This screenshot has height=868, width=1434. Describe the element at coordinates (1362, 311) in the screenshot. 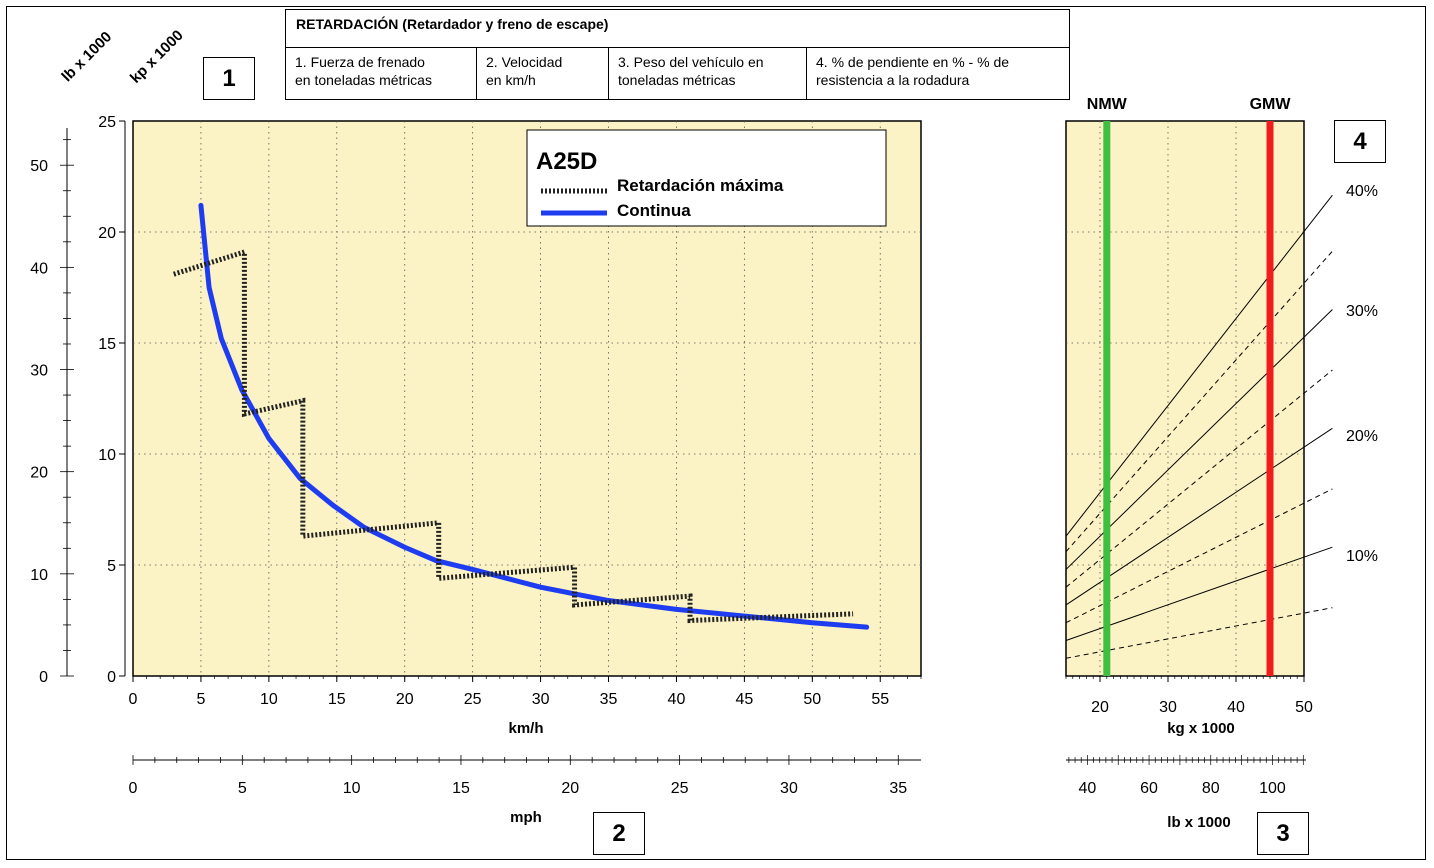

I see `grade-label: 30%` at that location.